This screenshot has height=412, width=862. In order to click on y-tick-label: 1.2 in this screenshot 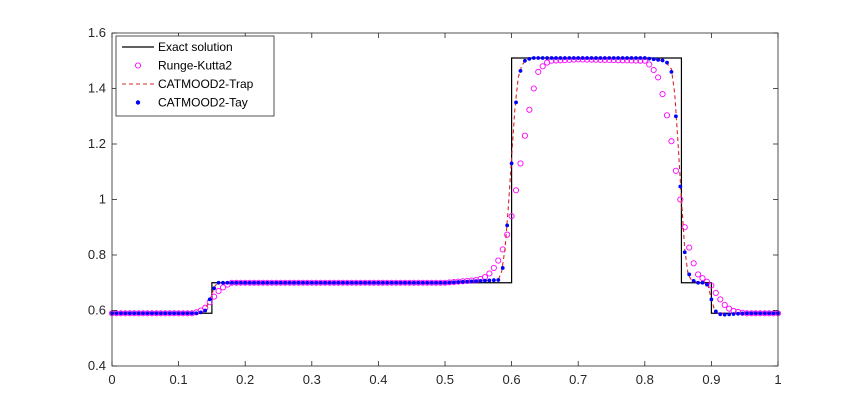, I will do `click(97, 143)`.